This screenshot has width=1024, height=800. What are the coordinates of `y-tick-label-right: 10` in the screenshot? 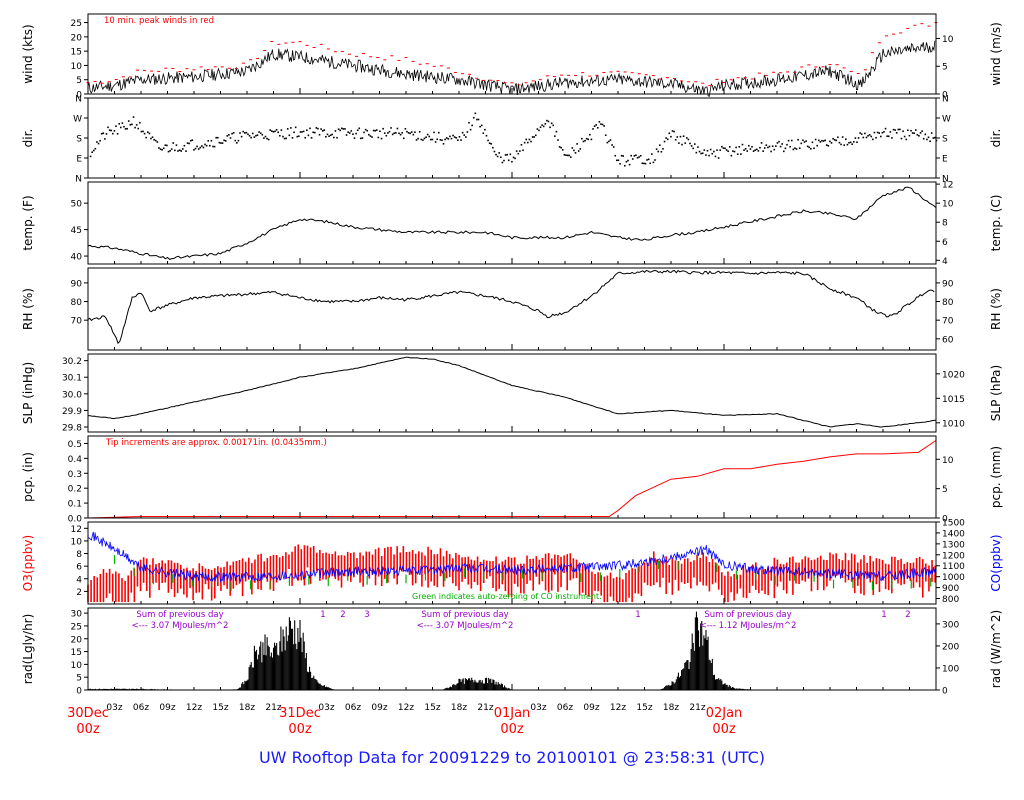 It's located at (948, 40).